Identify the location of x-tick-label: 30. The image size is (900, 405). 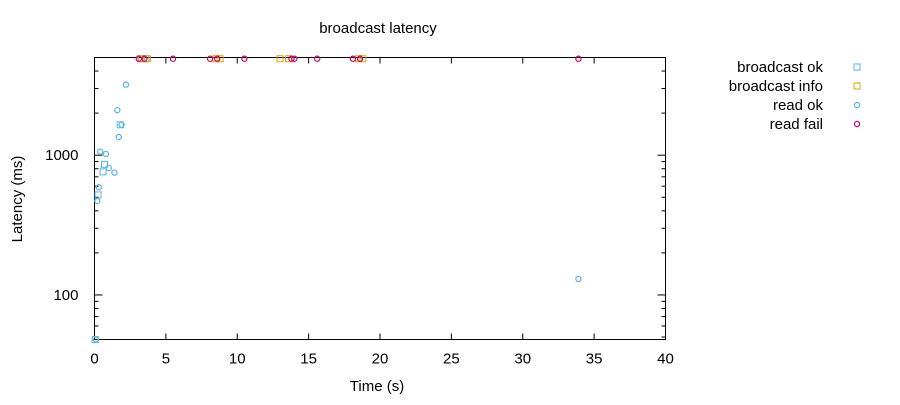
(522, 359).